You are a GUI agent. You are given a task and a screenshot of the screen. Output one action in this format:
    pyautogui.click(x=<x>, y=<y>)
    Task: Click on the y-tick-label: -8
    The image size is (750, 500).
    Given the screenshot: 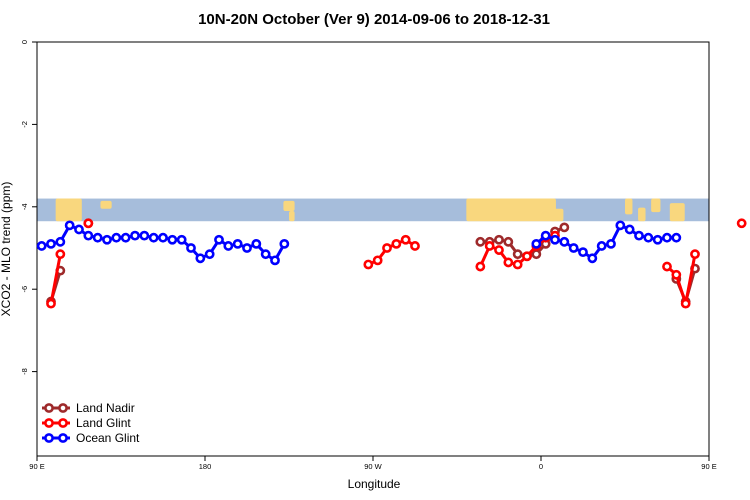 What is the action you would take?
    pyautogui.click(x=24, y=371)
    